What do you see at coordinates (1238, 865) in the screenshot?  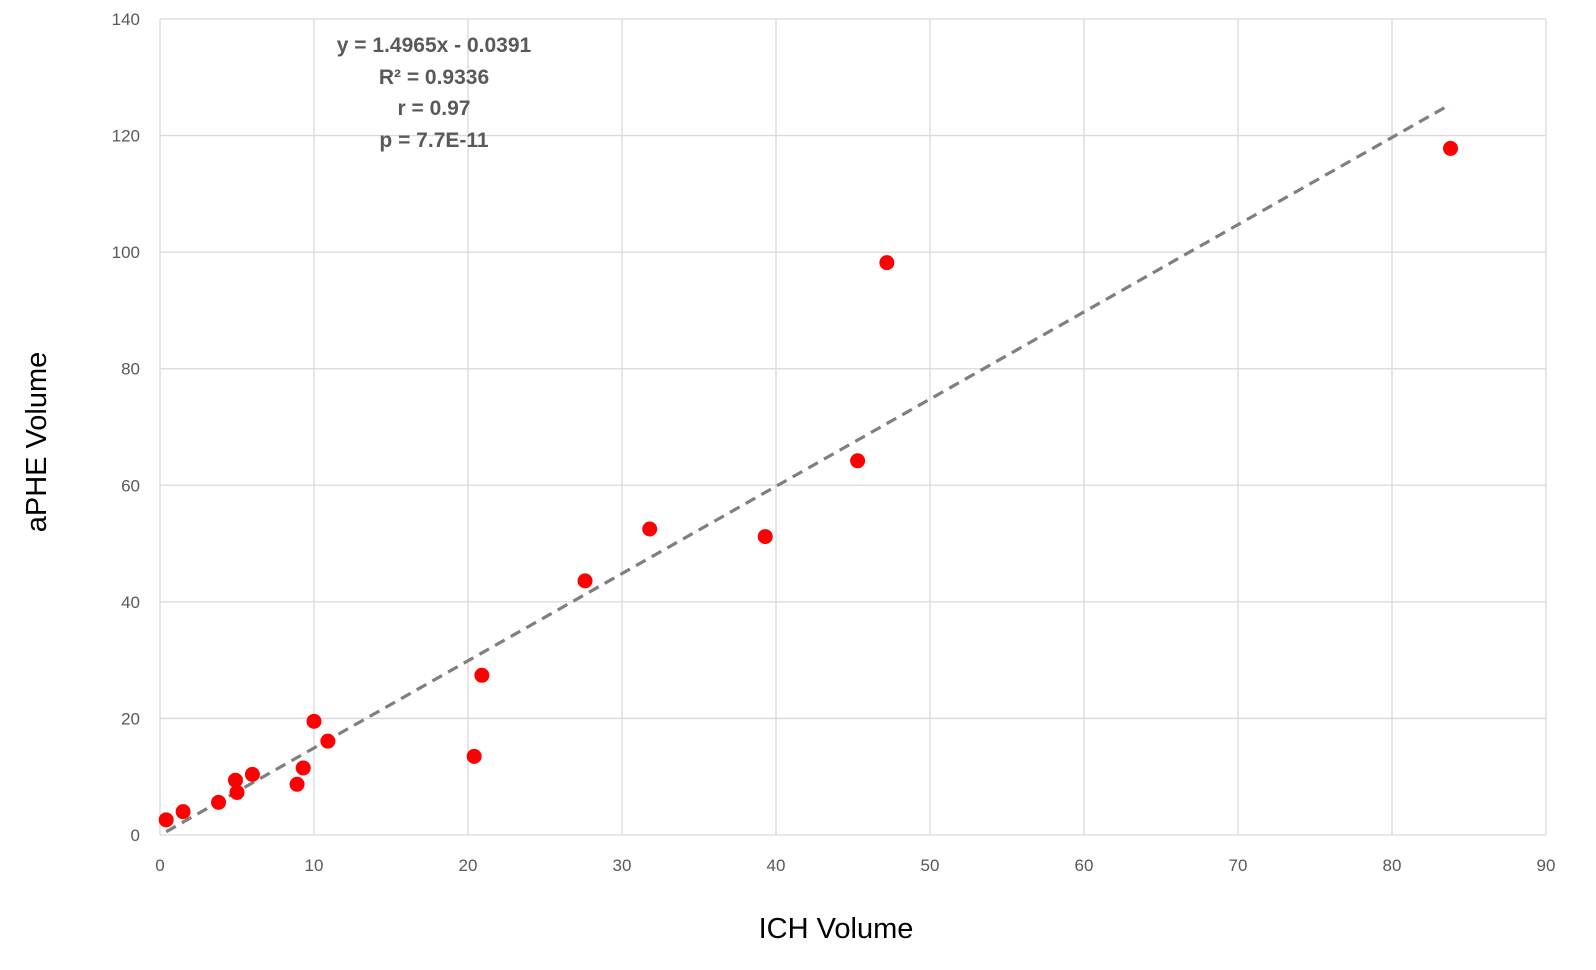 I see `x-tick-label: 70` at bounding box center [1238, 865].